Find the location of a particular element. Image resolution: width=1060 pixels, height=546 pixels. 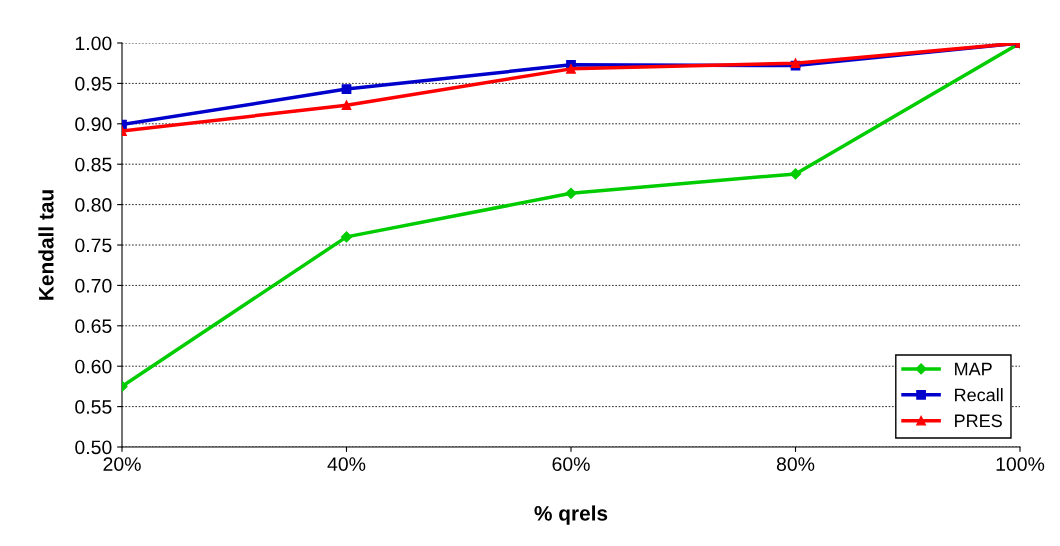

y-tick-label: 1.00 is located at coordinates (93, 43).